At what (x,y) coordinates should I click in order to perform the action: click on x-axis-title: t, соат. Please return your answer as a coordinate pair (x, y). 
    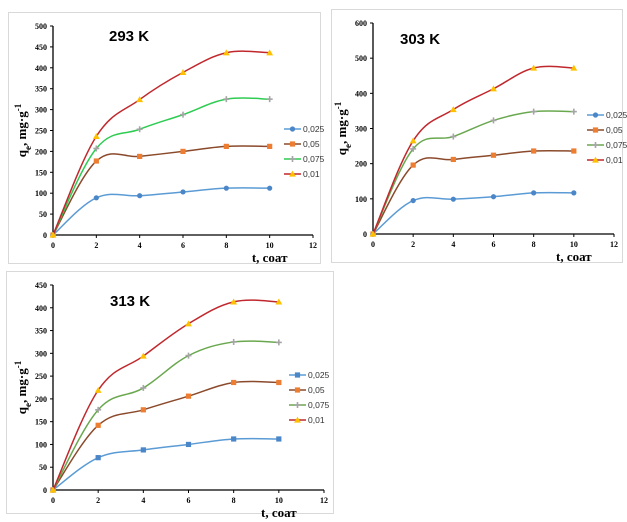
    Looking at the image, I should click on (574, 256).